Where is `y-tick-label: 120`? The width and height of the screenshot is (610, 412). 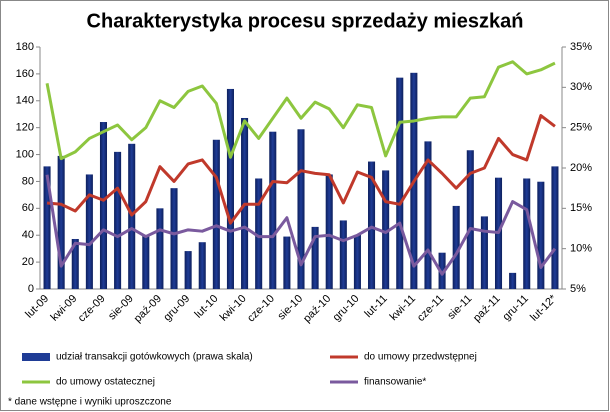 y-tick-label: 120 is located at coordinates (25, 128).